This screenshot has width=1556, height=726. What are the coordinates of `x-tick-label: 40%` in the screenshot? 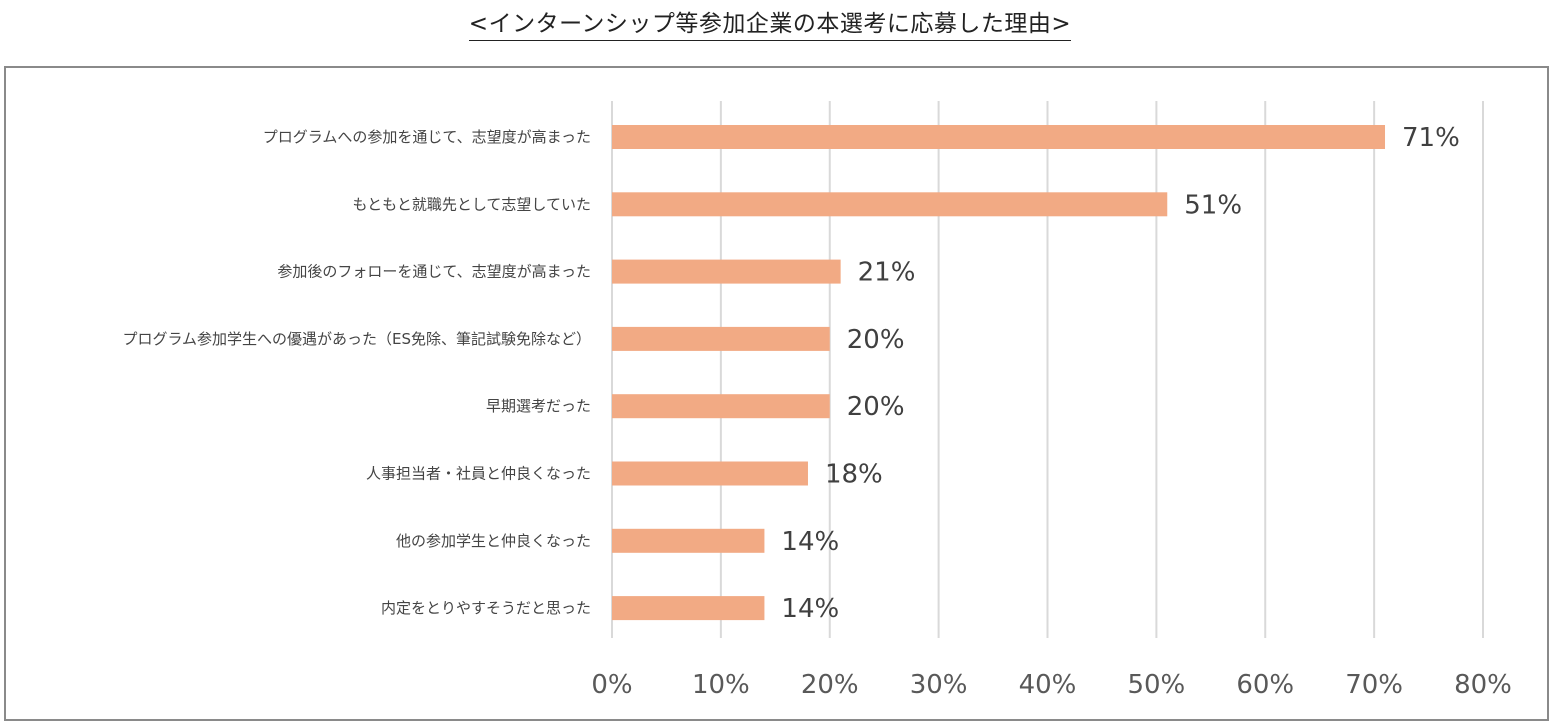 It's located at (1048, 685).